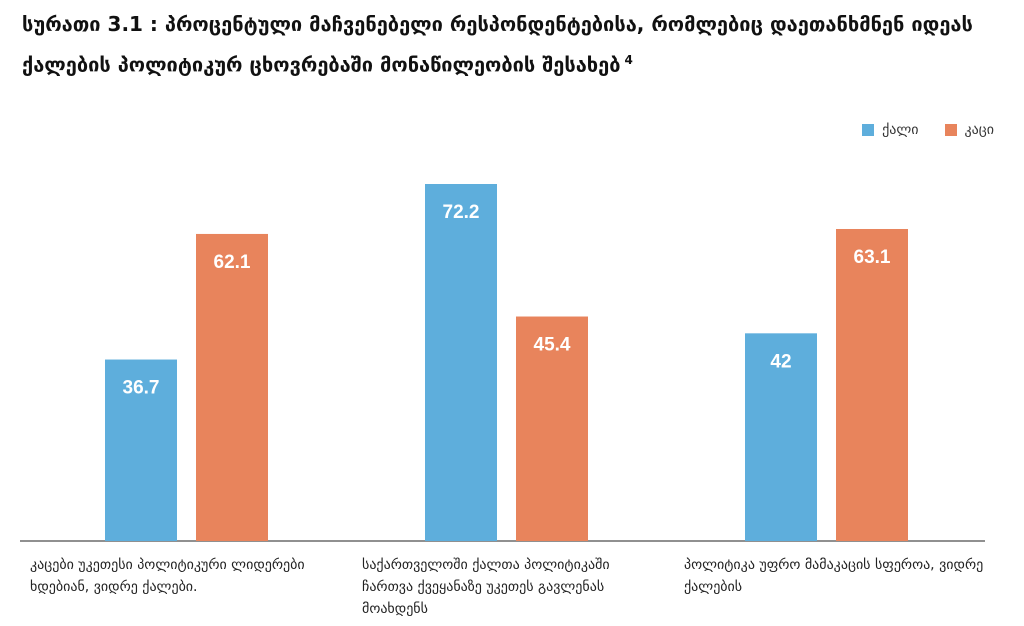 Image resolution: width=1024 pixels, height=626 pixels. Describe the element at coordinates (552, 345) in the screenshot. I see `data-label-men-2: 45.4` at that location.